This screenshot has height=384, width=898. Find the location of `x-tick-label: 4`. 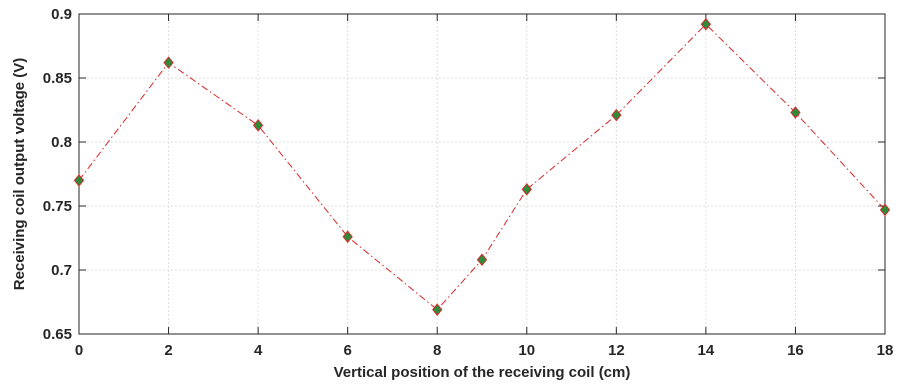

x-tick-label: 4 is located at coordinates (258, 350).